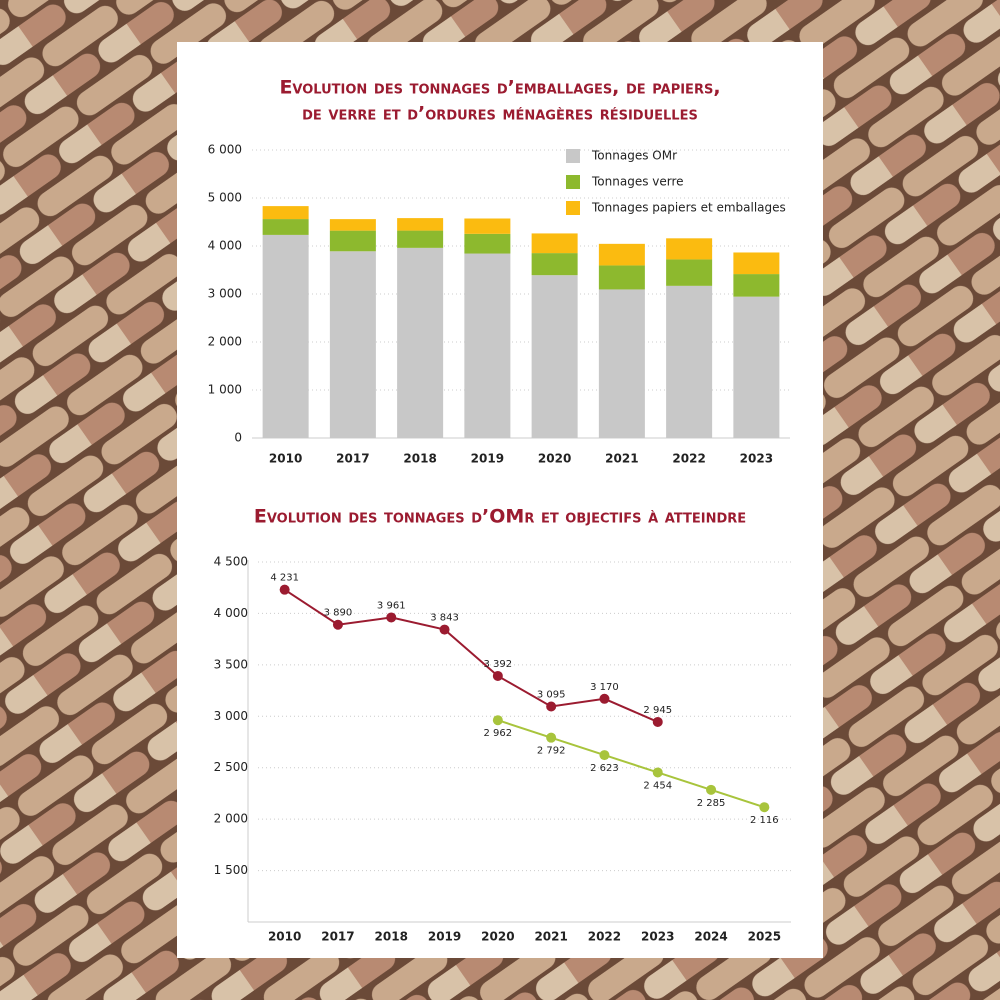 This screenshot has height=1000, width=1000. I want to click on y-tick-label: 0, so click(238, 438).